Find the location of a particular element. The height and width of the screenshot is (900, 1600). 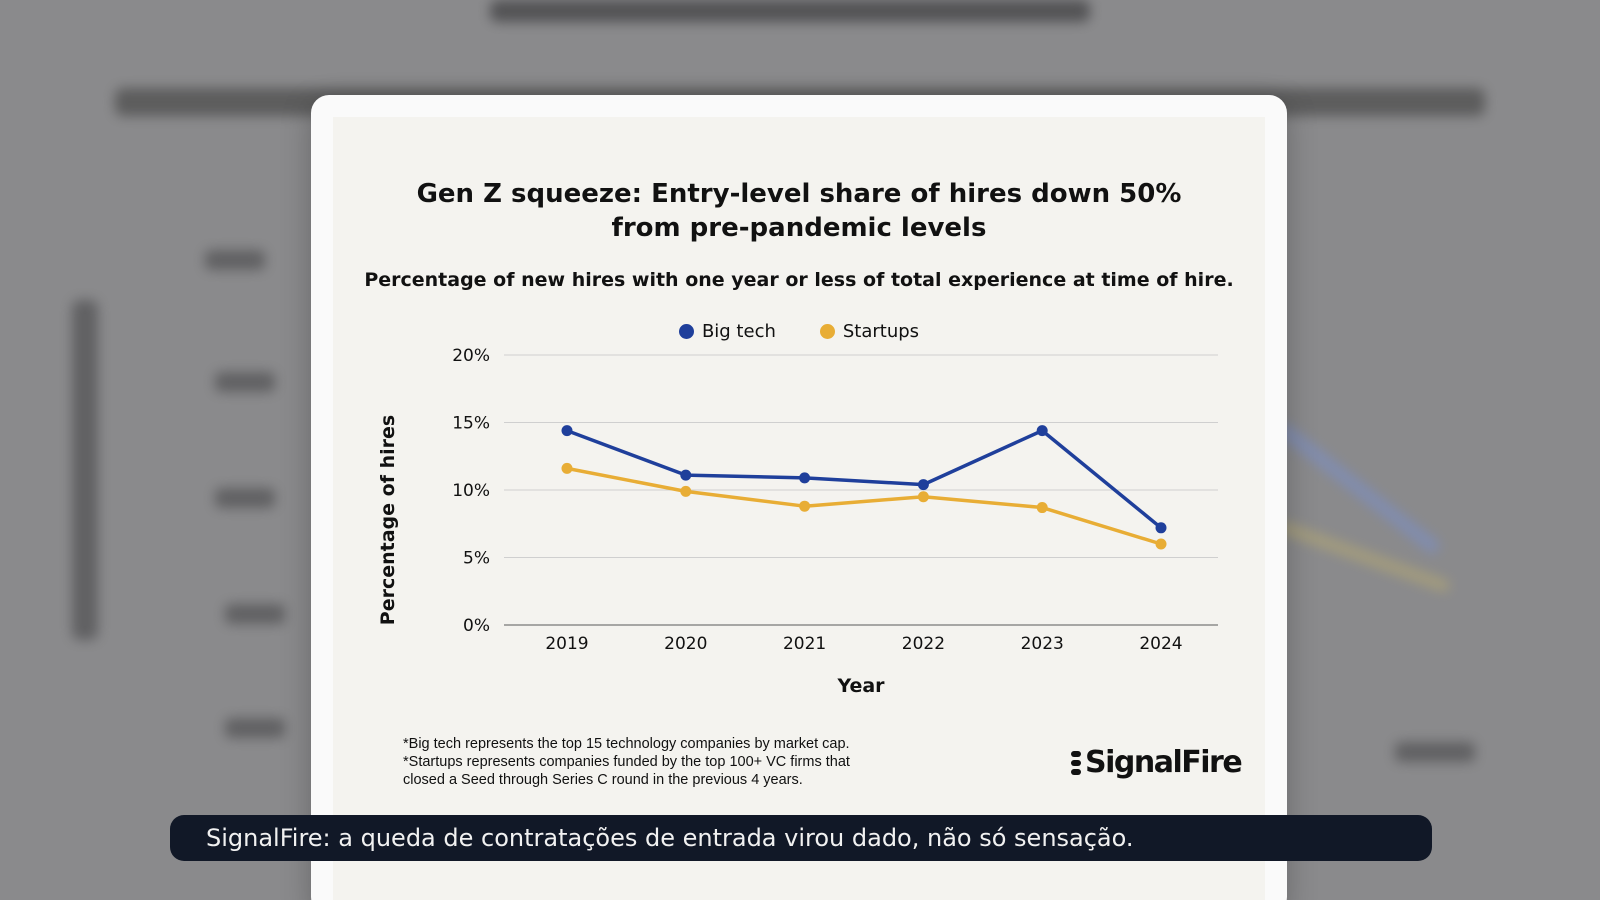

legend-item-big-tech: Big tech is located at coordinates (727, 331).